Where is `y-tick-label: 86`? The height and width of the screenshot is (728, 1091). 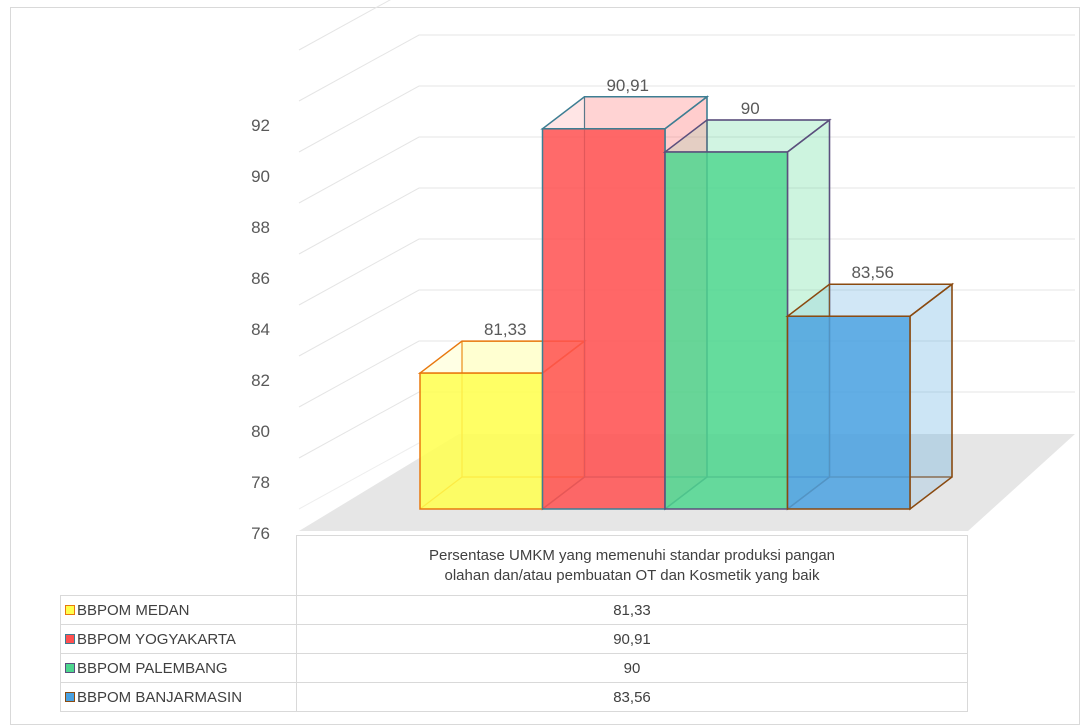
y-tick-label: 86 is located at coordinates (260, 278).